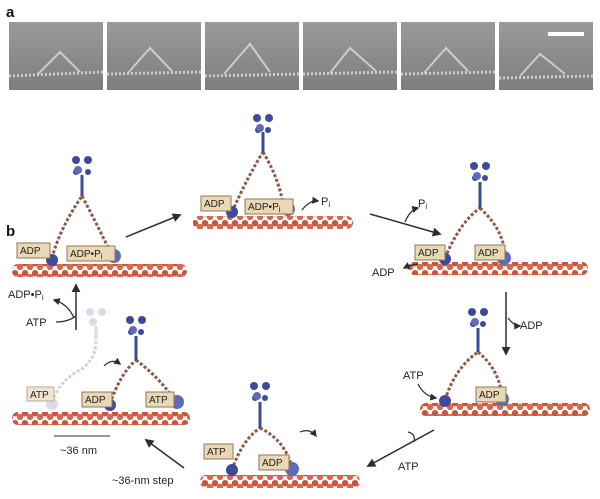 This screenshot has height=499, width=600. I want to click on state-3-left-box: ADP, so click(428, 253).